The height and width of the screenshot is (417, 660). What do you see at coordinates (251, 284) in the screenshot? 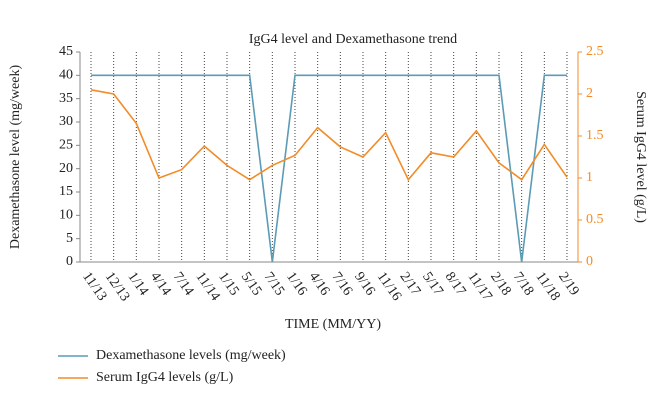
I see `x-tick-label: 5/15` at bounding box center [251, 284].